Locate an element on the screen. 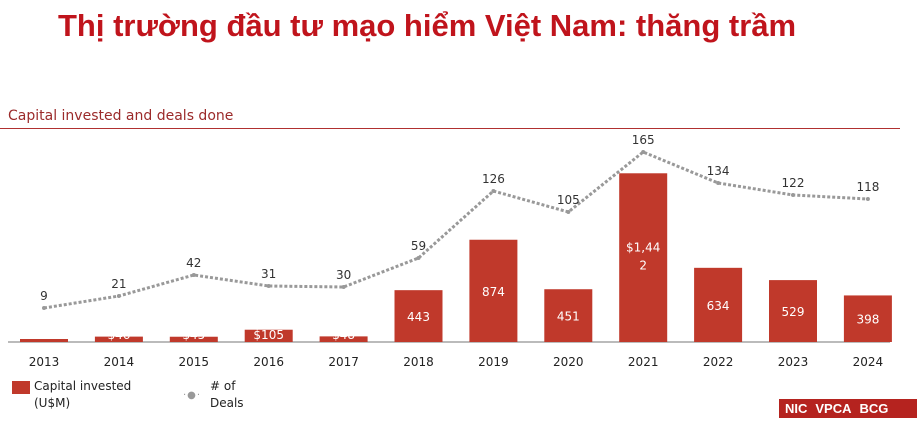 The width and height of the screenshot is (922, 424). bar-value-label: 2 is located at coordinates (643, 266).